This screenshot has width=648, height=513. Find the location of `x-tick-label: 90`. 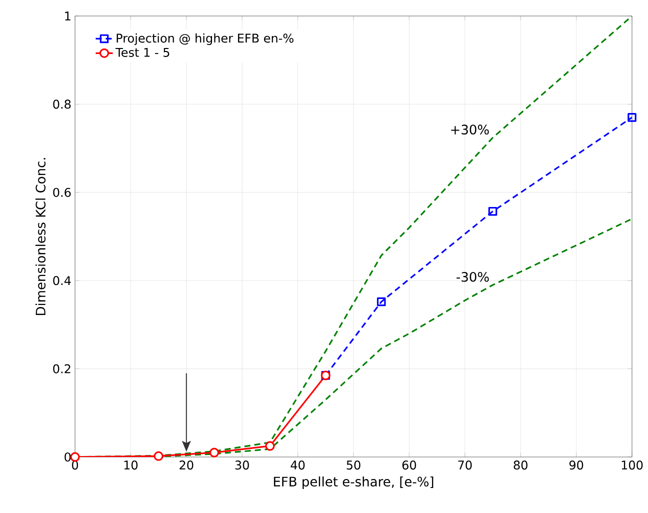

x-tick-label: 90 is located at coordinates (576, 465).